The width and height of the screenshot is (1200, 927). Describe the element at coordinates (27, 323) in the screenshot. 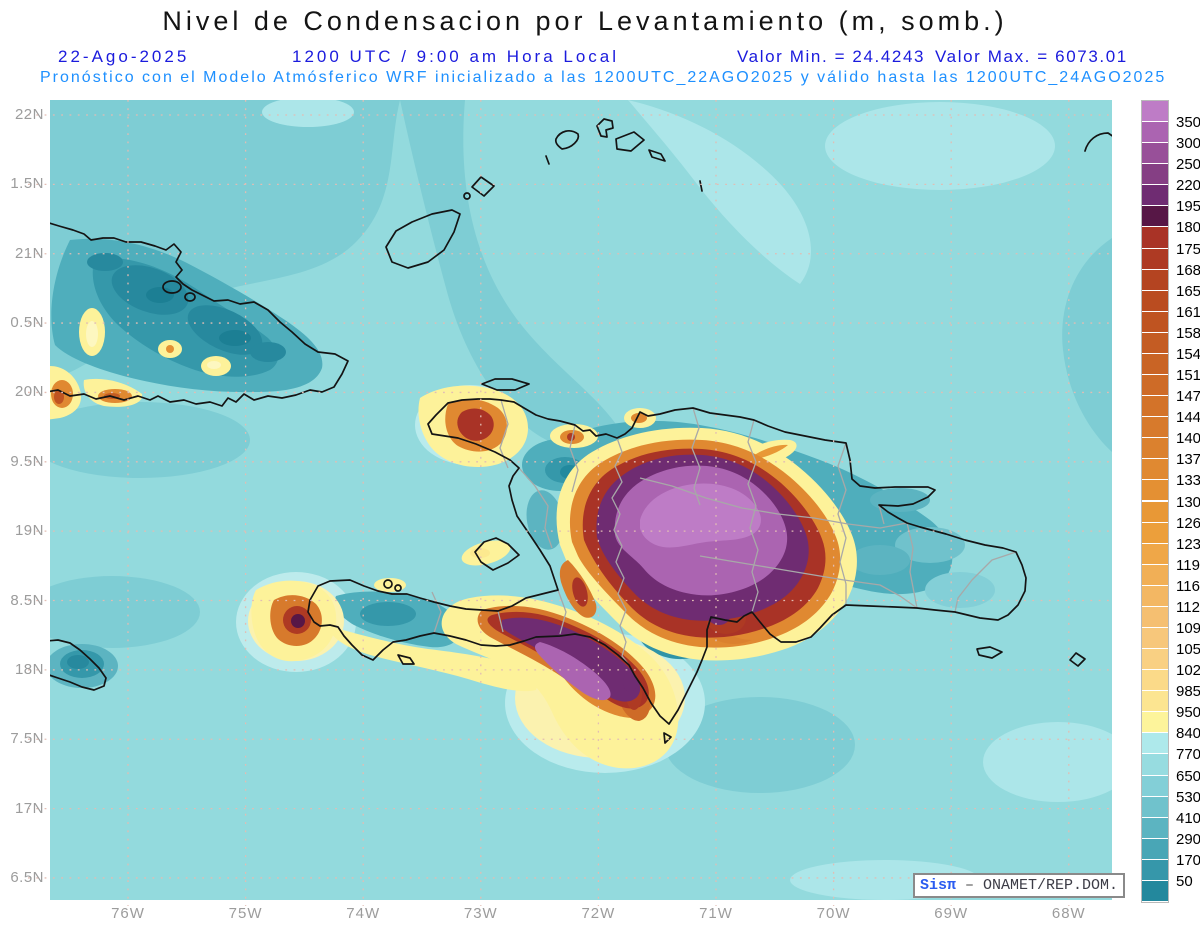

I see `y-axis-tick-label: 0.5N` at that location.